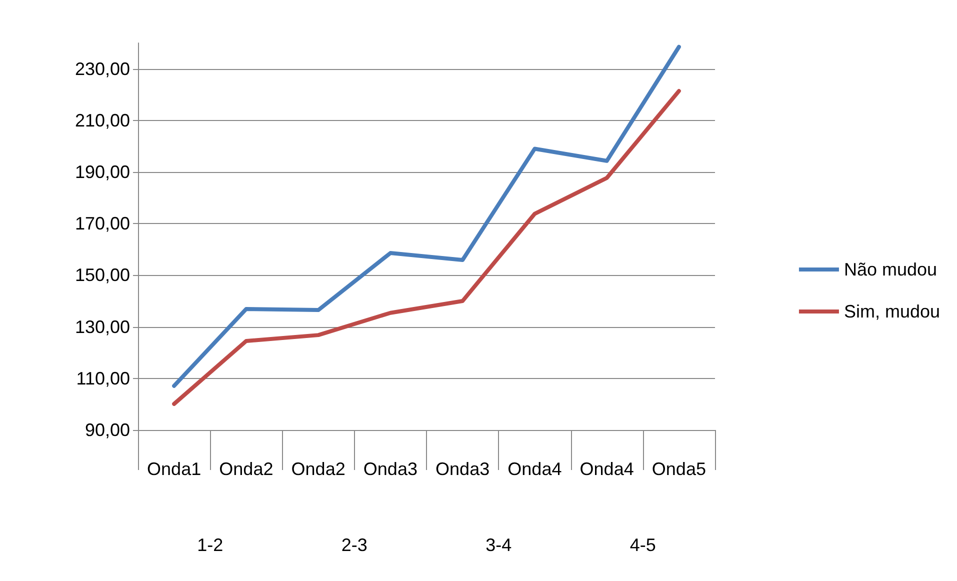  I want to click on text: 1-2, so click(210, 545).